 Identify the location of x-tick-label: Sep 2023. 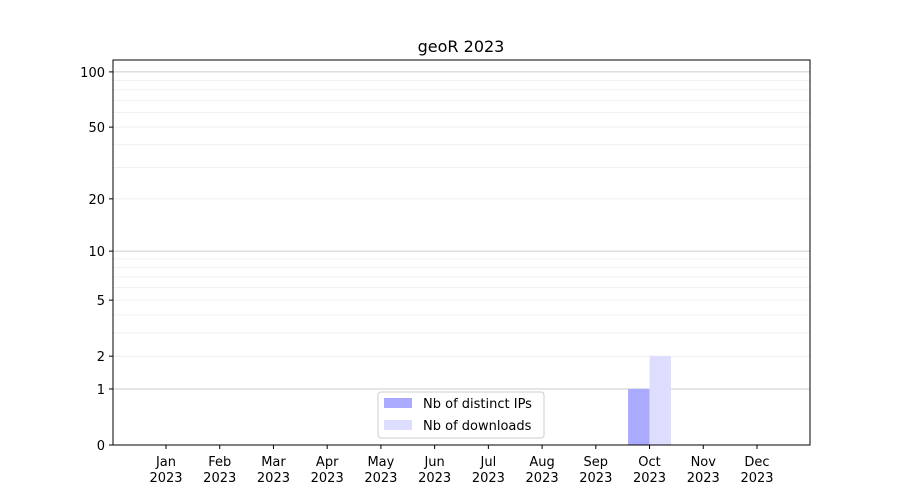
(595, 470).